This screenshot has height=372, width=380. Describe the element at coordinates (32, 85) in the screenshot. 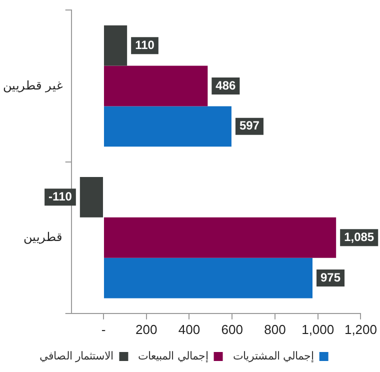

I see `y-tick-label: غير قطريين` at that location.